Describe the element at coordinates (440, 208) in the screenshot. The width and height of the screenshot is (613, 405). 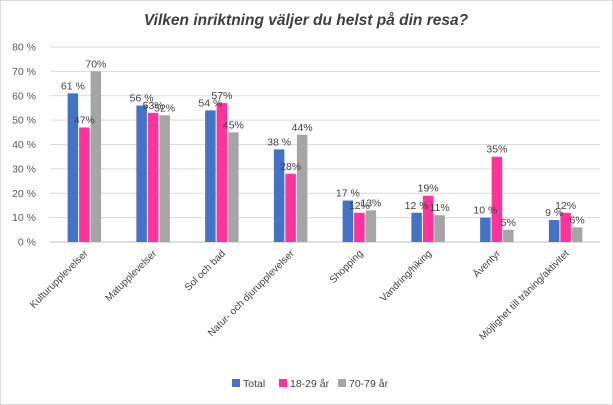
I see `data-label: 11%` at that location.